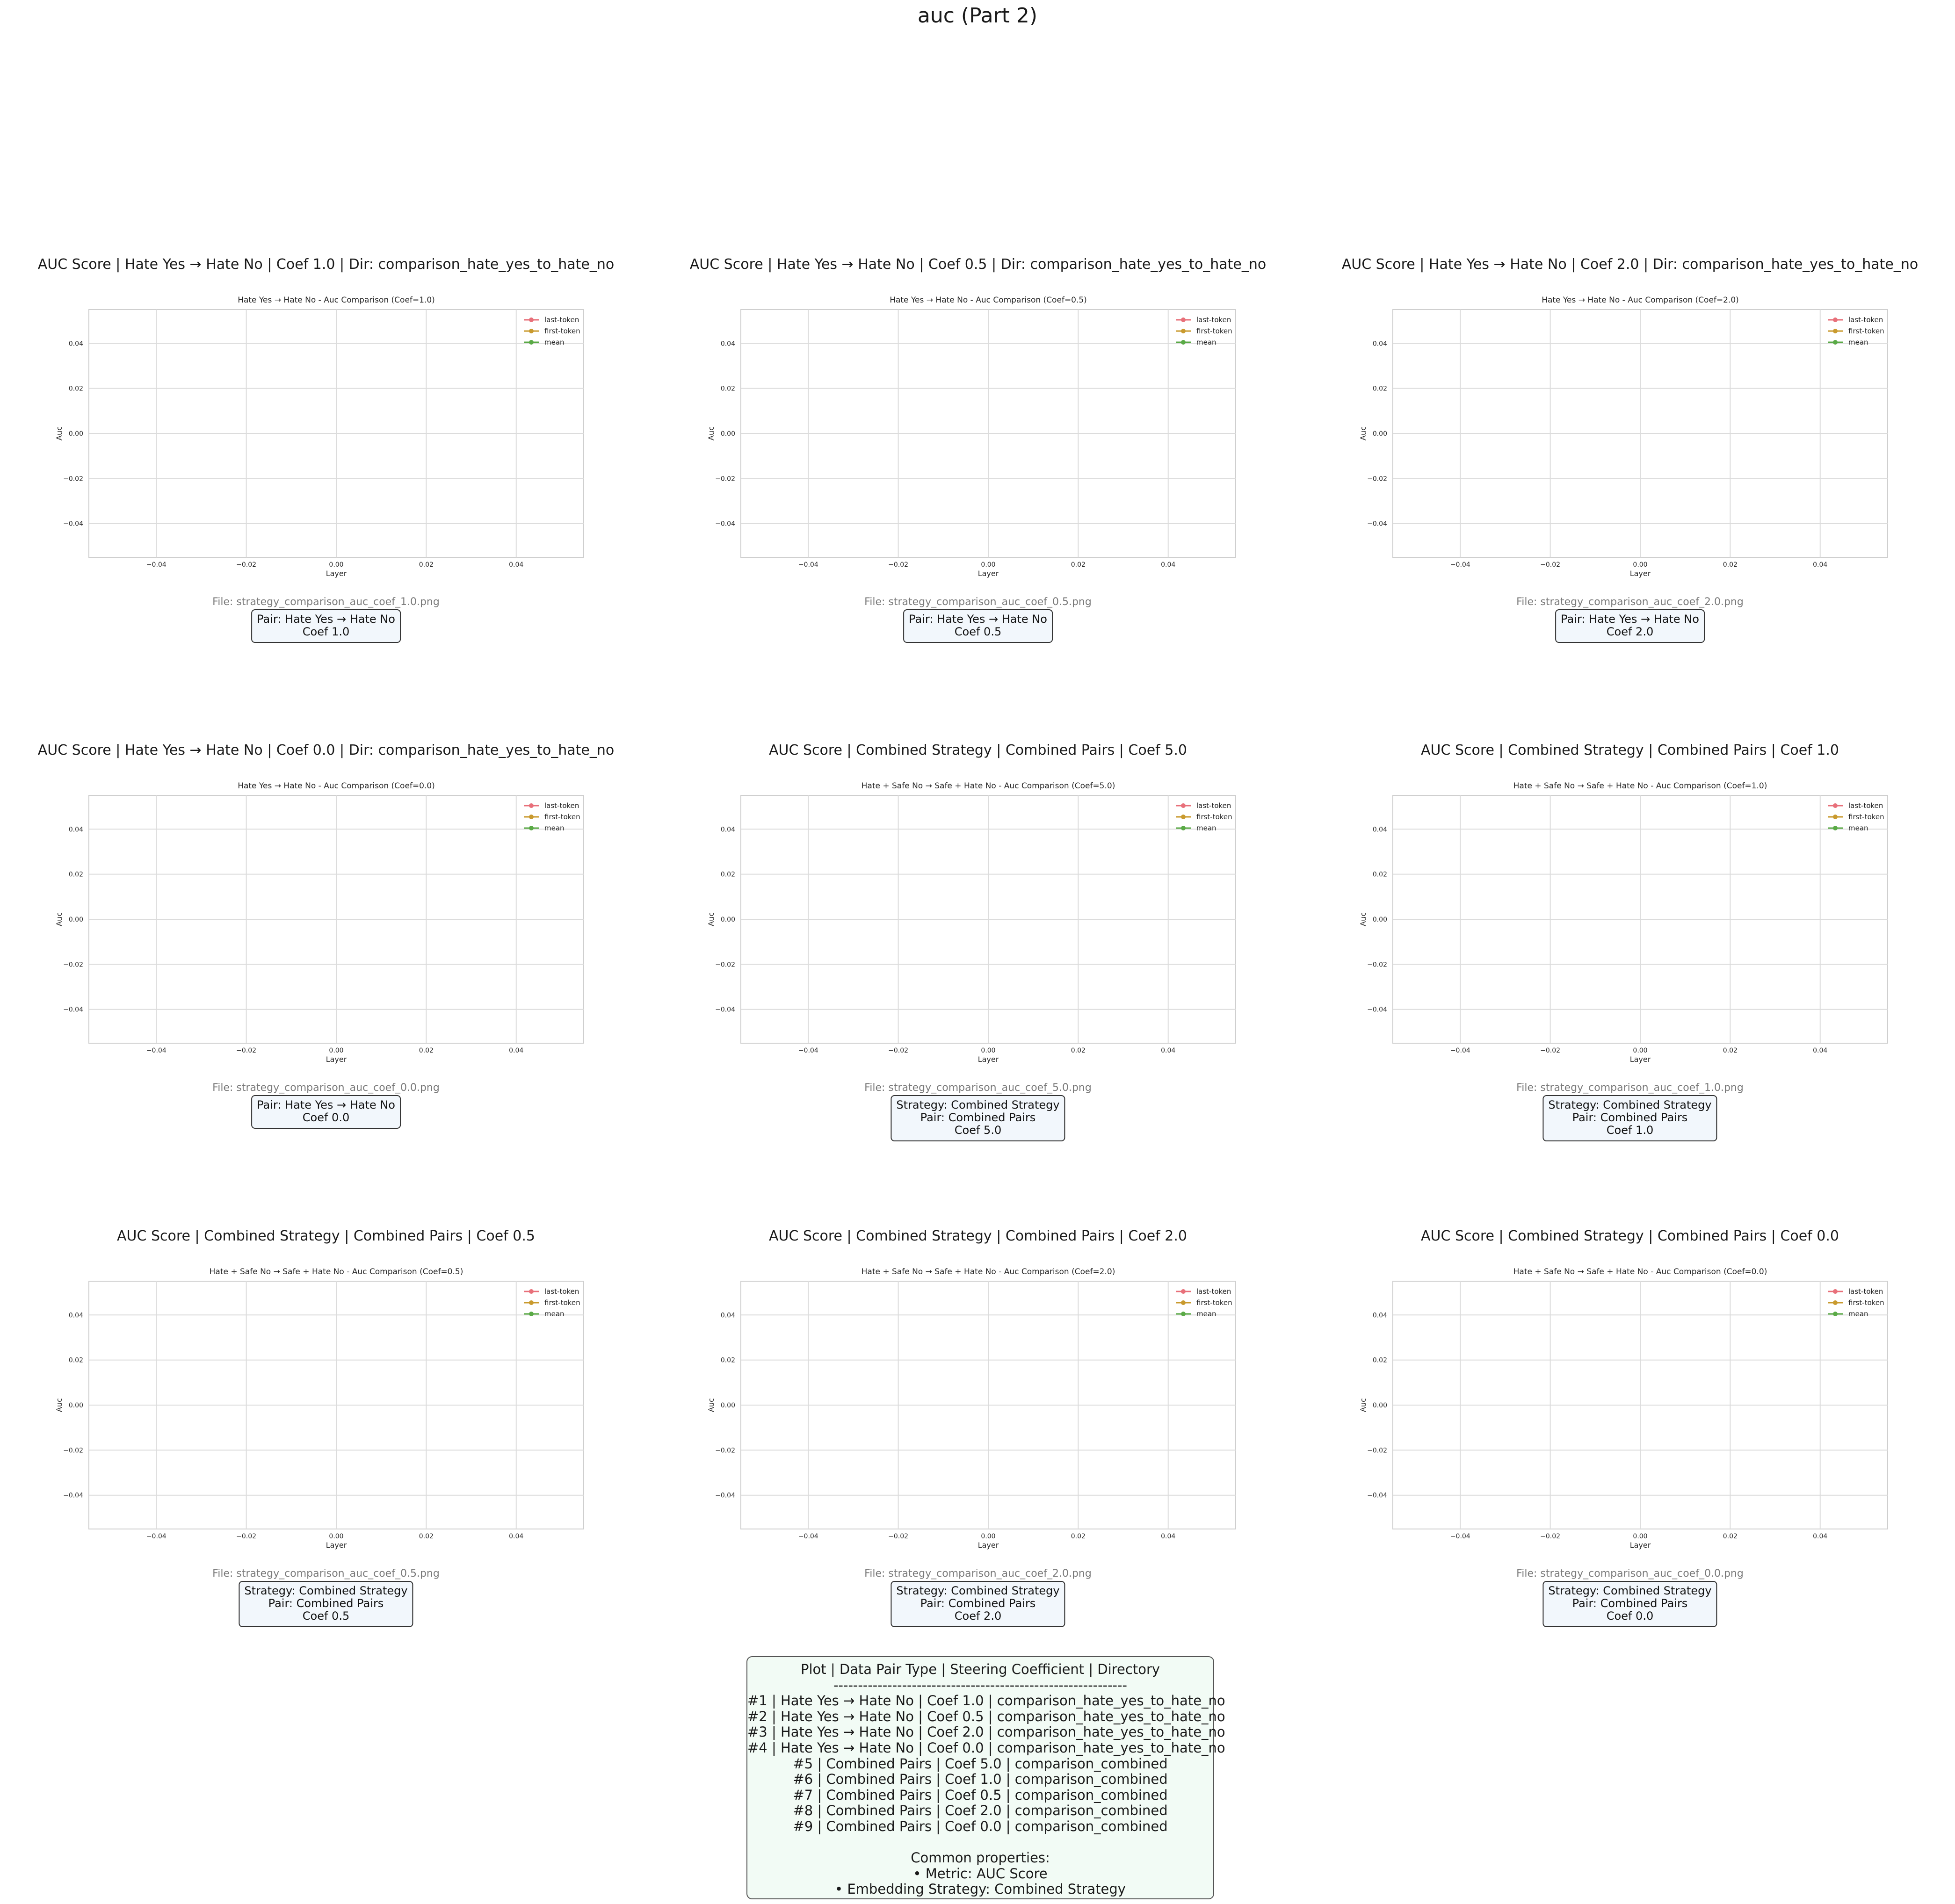  Describe the element at coordinates (1630, 1104) in the screenshot. I see `info-box-line: Strategy: Combined Strategy` at that location.